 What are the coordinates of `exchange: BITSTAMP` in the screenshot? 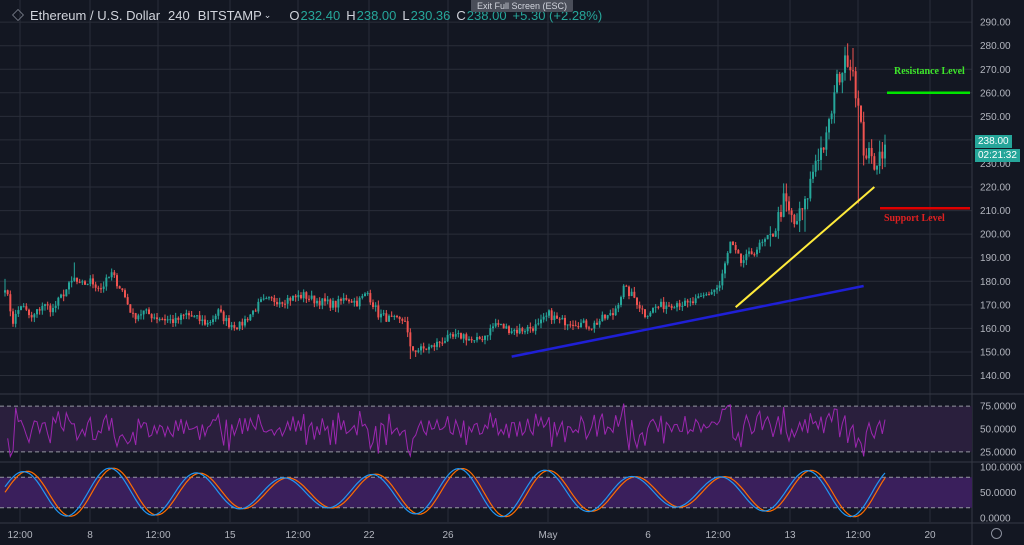 It's located at (229, 15).